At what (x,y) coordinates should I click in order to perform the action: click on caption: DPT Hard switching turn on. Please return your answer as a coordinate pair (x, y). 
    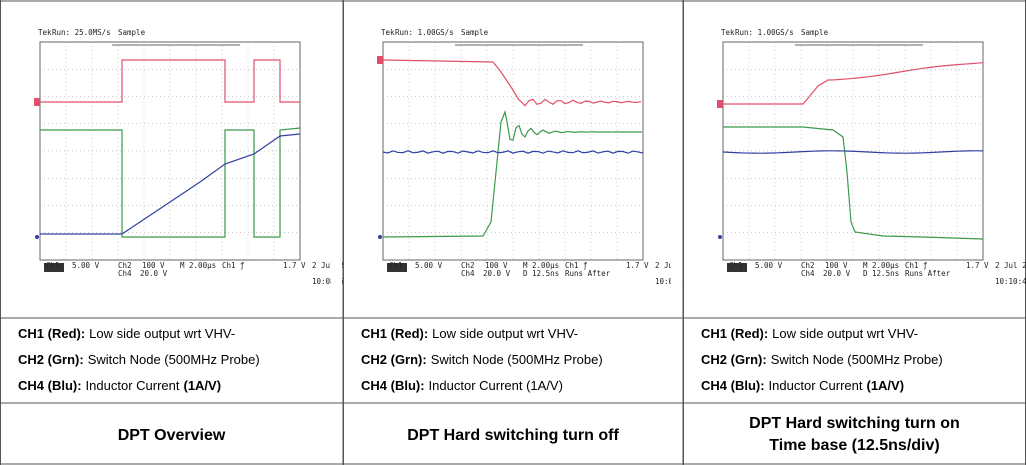
    Looking at the image, I should click on (854, 423).